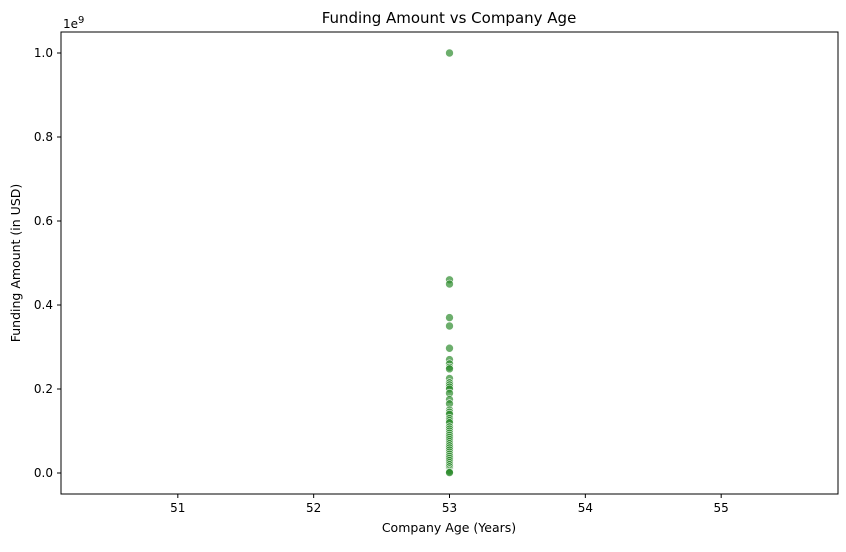 The image size is (846, 552). I want to click on y-tick-label: 1.0, so click(43, 53).